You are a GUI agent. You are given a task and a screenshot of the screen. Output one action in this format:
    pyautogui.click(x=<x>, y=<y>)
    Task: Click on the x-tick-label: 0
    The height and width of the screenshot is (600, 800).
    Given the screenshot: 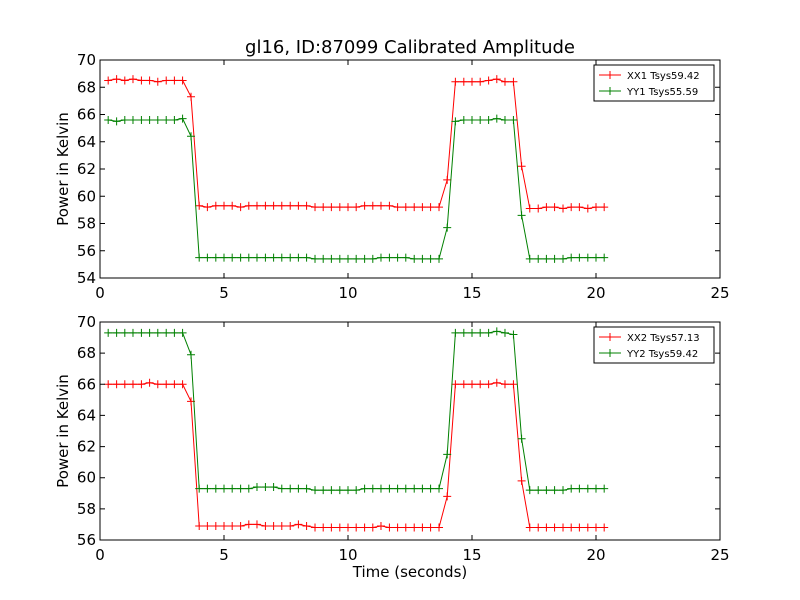 What is the action you would take?
    pyautogui.click(x=100, y=293)
    